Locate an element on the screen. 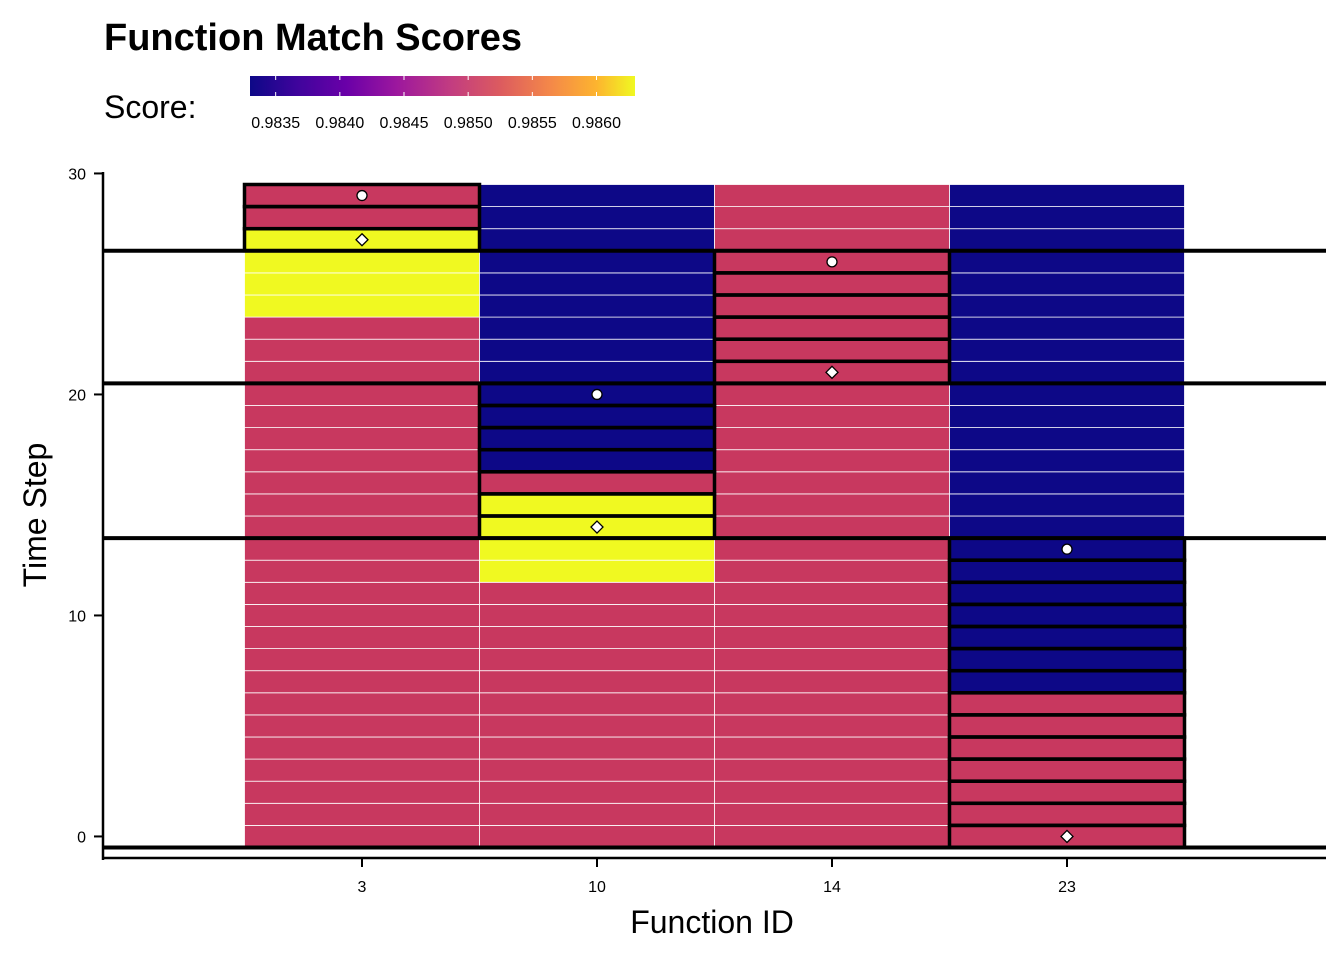 This screenshot has width=1344, height=960. legend-colorbar is located at coordinates (442, 86).